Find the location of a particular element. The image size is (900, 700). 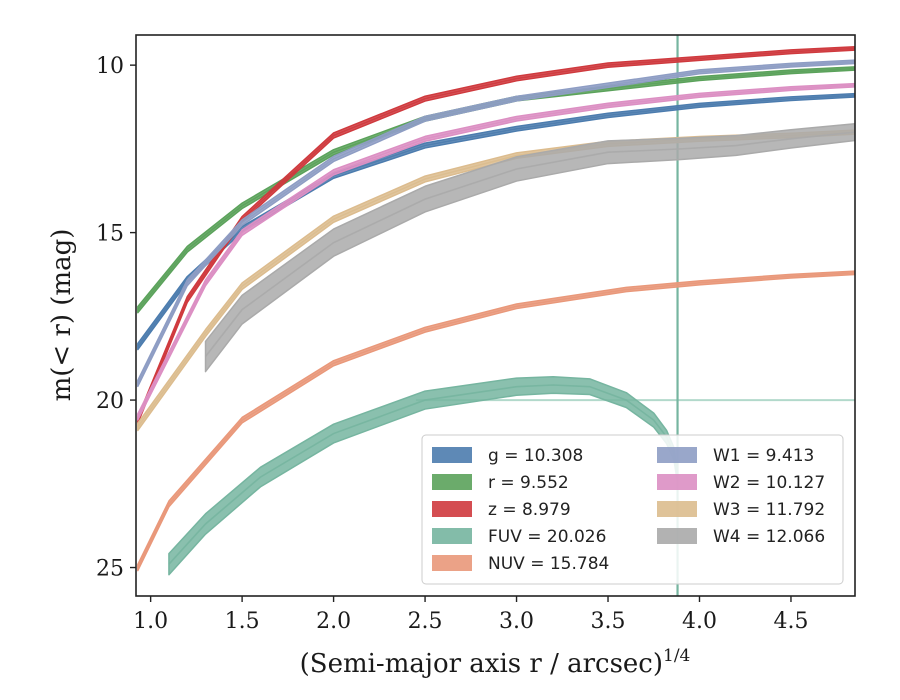

legend-label-fuv: FUV = 20.026 is located at coordinates (547, 537).